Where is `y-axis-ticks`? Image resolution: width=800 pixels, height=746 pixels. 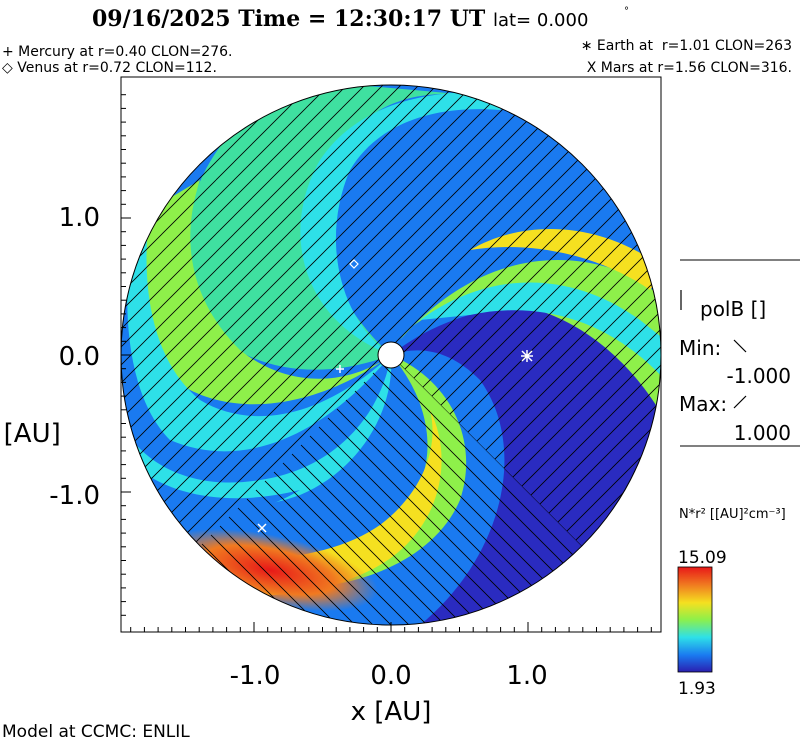 y-axis-ticks is located at coordinates (126, 355).